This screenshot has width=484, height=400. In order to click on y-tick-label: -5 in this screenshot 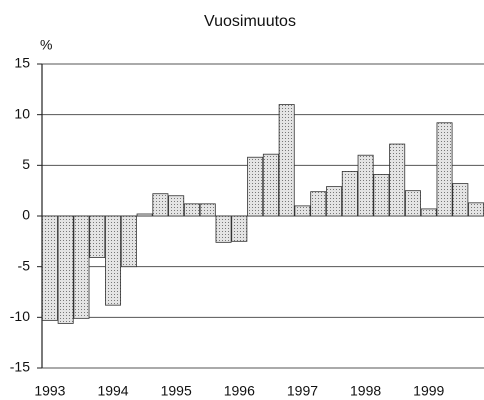, I will do `click(24, 265)`.